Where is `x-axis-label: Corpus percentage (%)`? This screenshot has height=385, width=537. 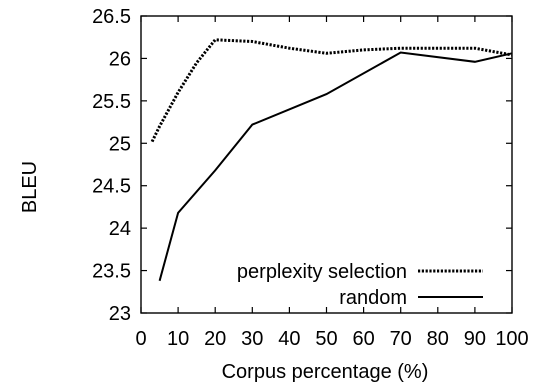 x-axis-label: Corpus percentage (%) is located at coordinates (325, 372).